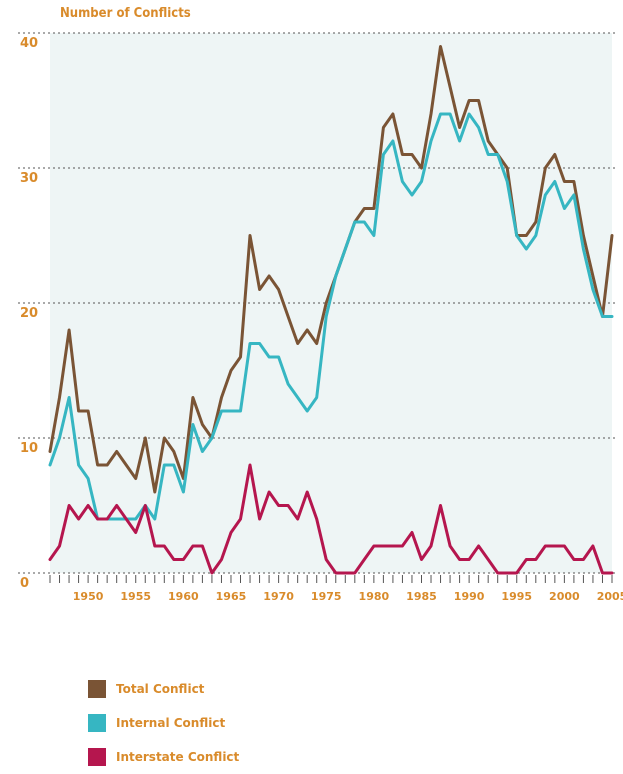 Image resolution: width=623 pixels, height=774 pixels. What do you see at coordinates (183, 596) in the screenshot?
I see `x-tick-label: 1960` at bounding box center [183, 596].